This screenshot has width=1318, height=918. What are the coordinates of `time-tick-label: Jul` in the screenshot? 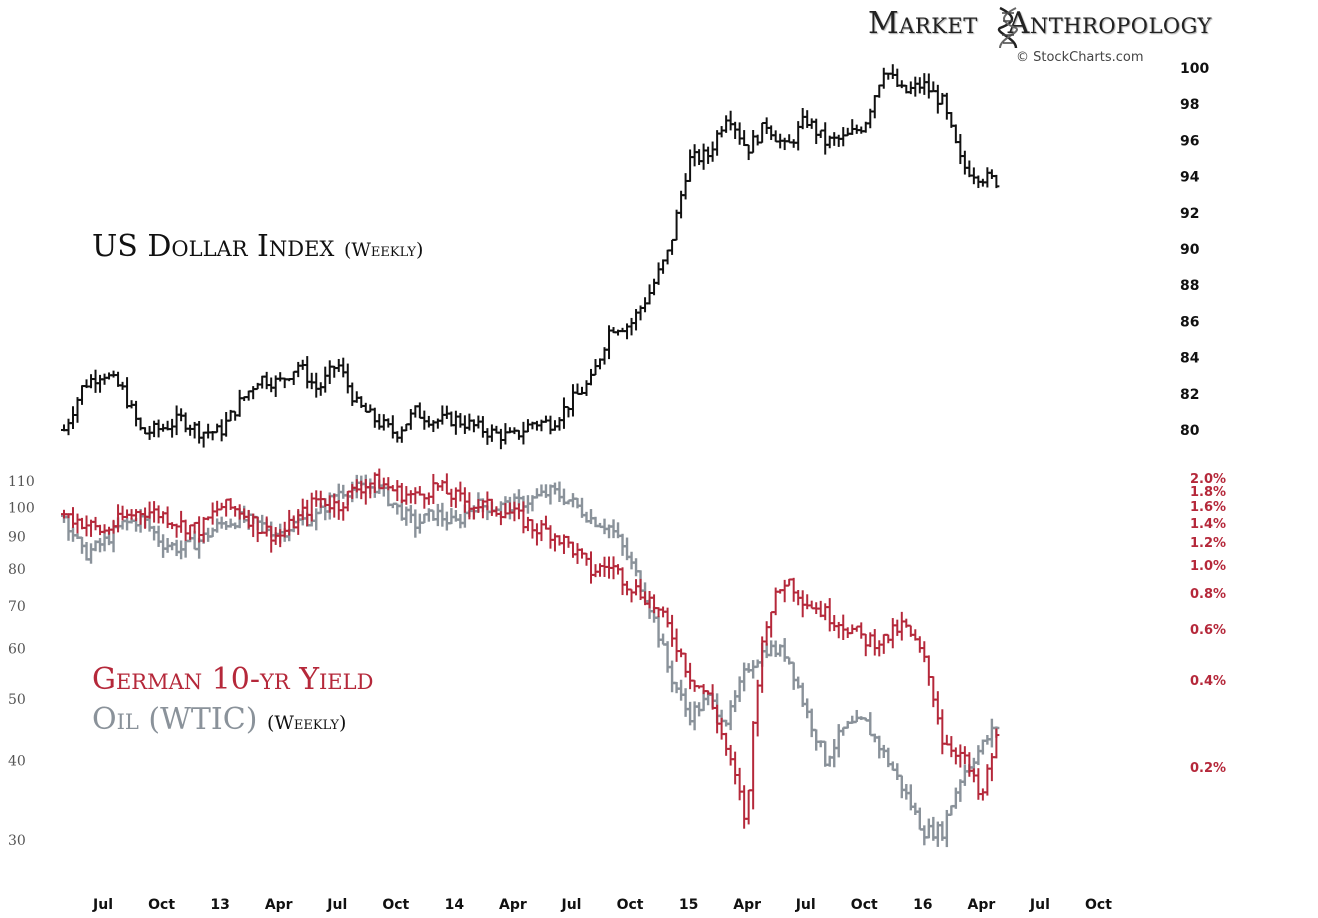 It's located at (570, 905).